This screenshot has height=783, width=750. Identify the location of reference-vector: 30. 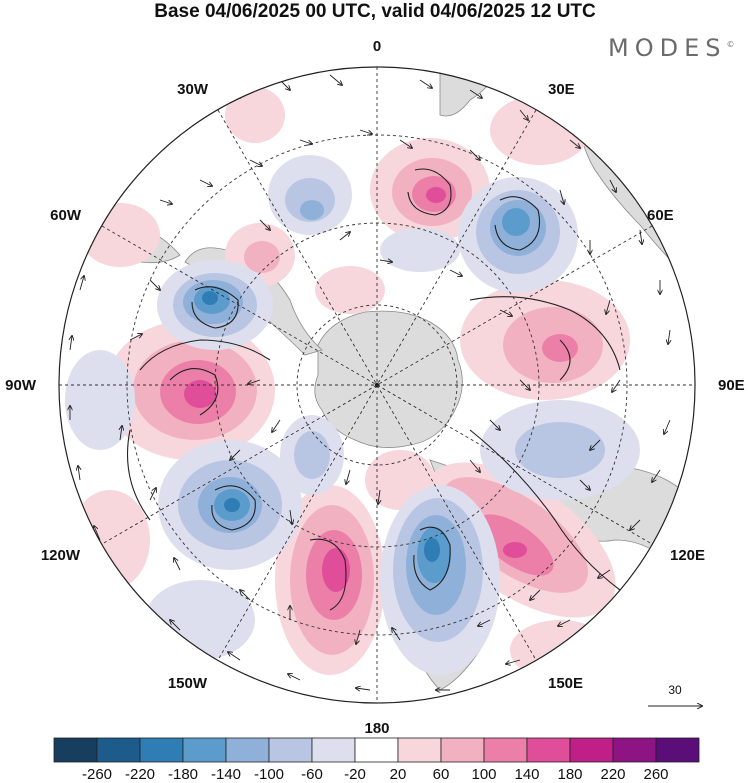
(675, 694).